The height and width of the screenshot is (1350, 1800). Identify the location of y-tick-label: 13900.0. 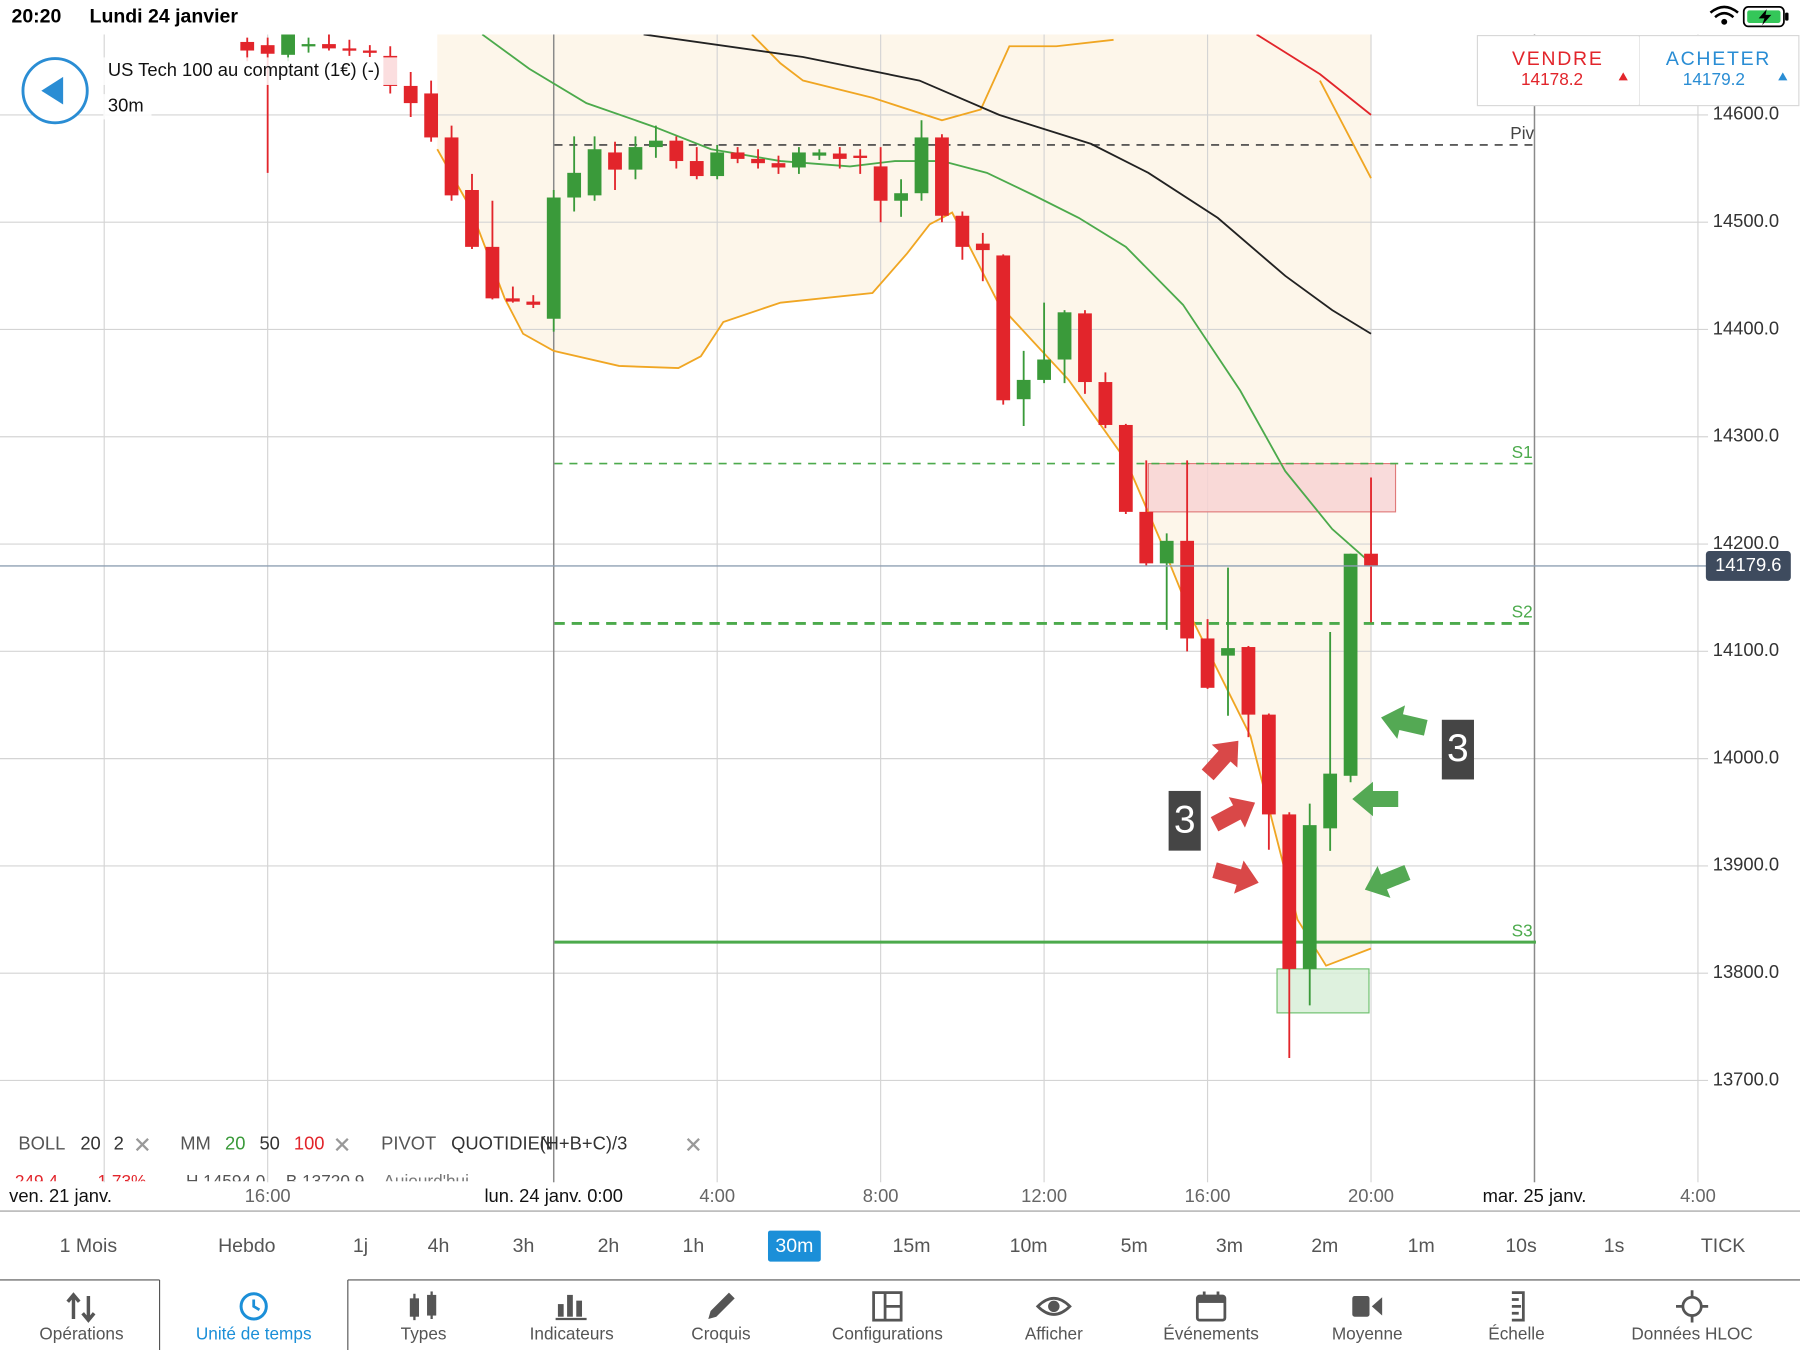
(1746, 864).